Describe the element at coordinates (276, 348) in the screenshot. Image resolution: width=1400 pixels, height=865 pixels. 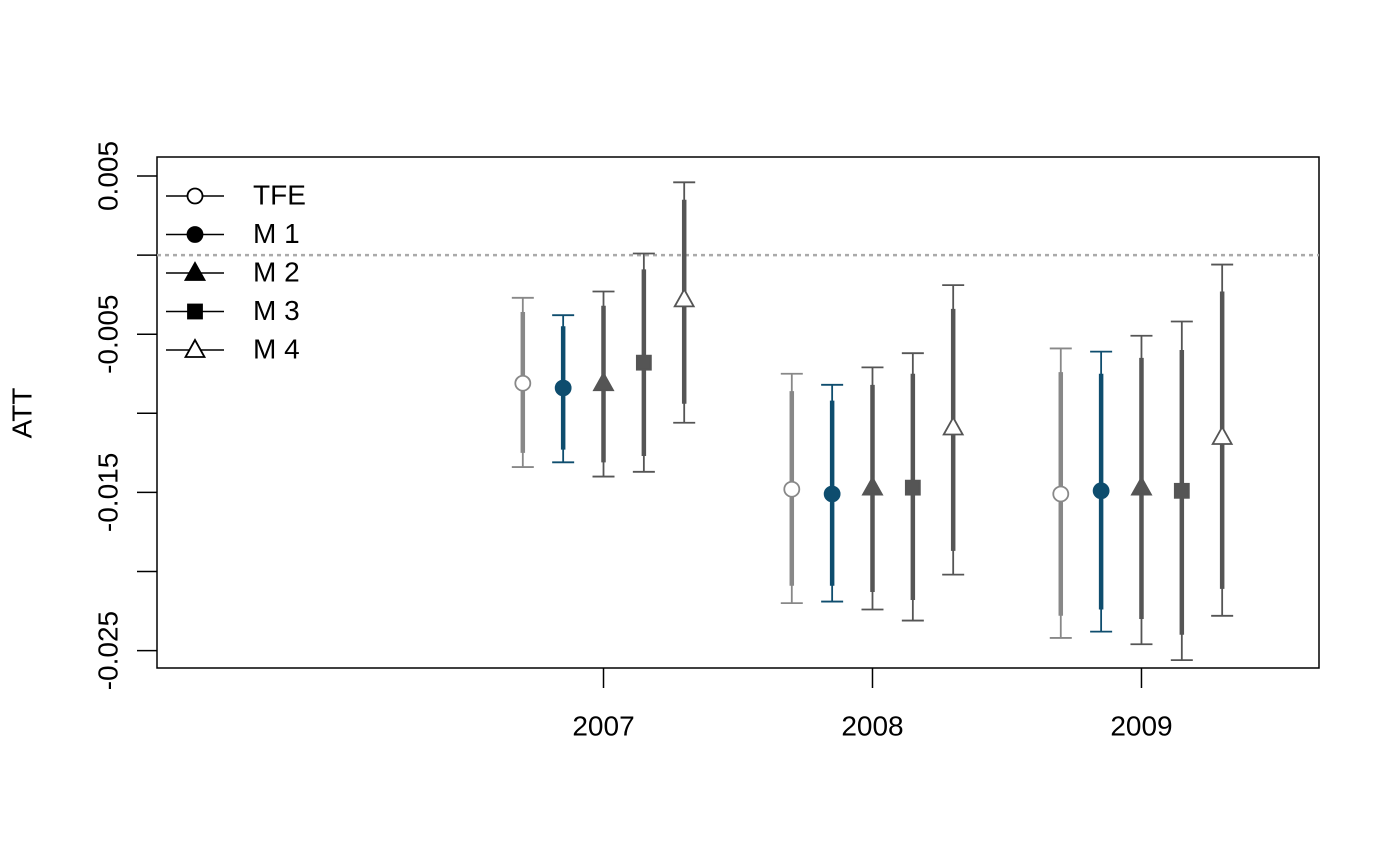
I see `legend-label: M 4` at that location.